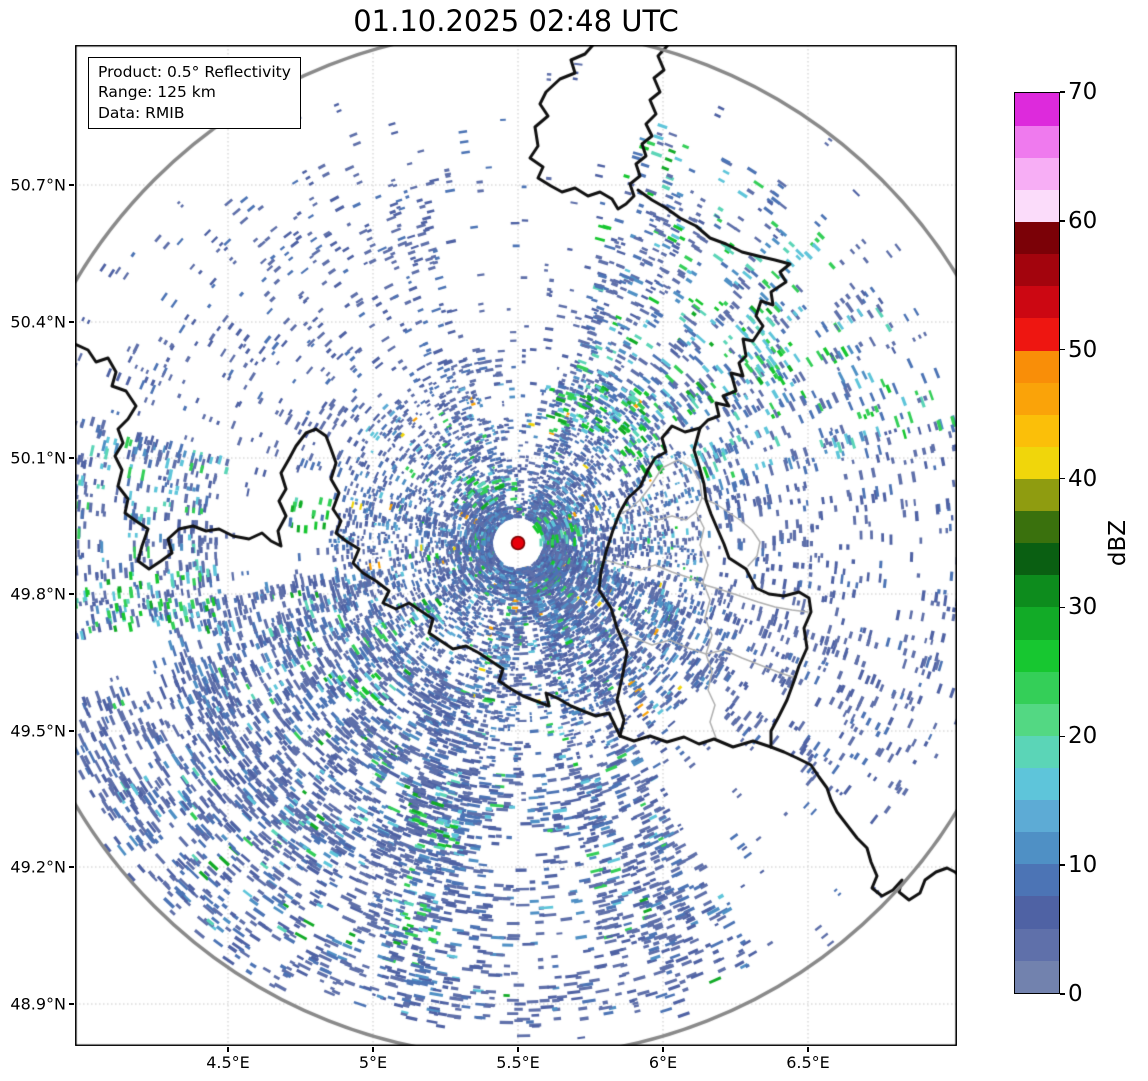  Describe the element at coordinates (228, 1062) in the screenshot. I see `lon-tick-label: 4.5°E` at that location.